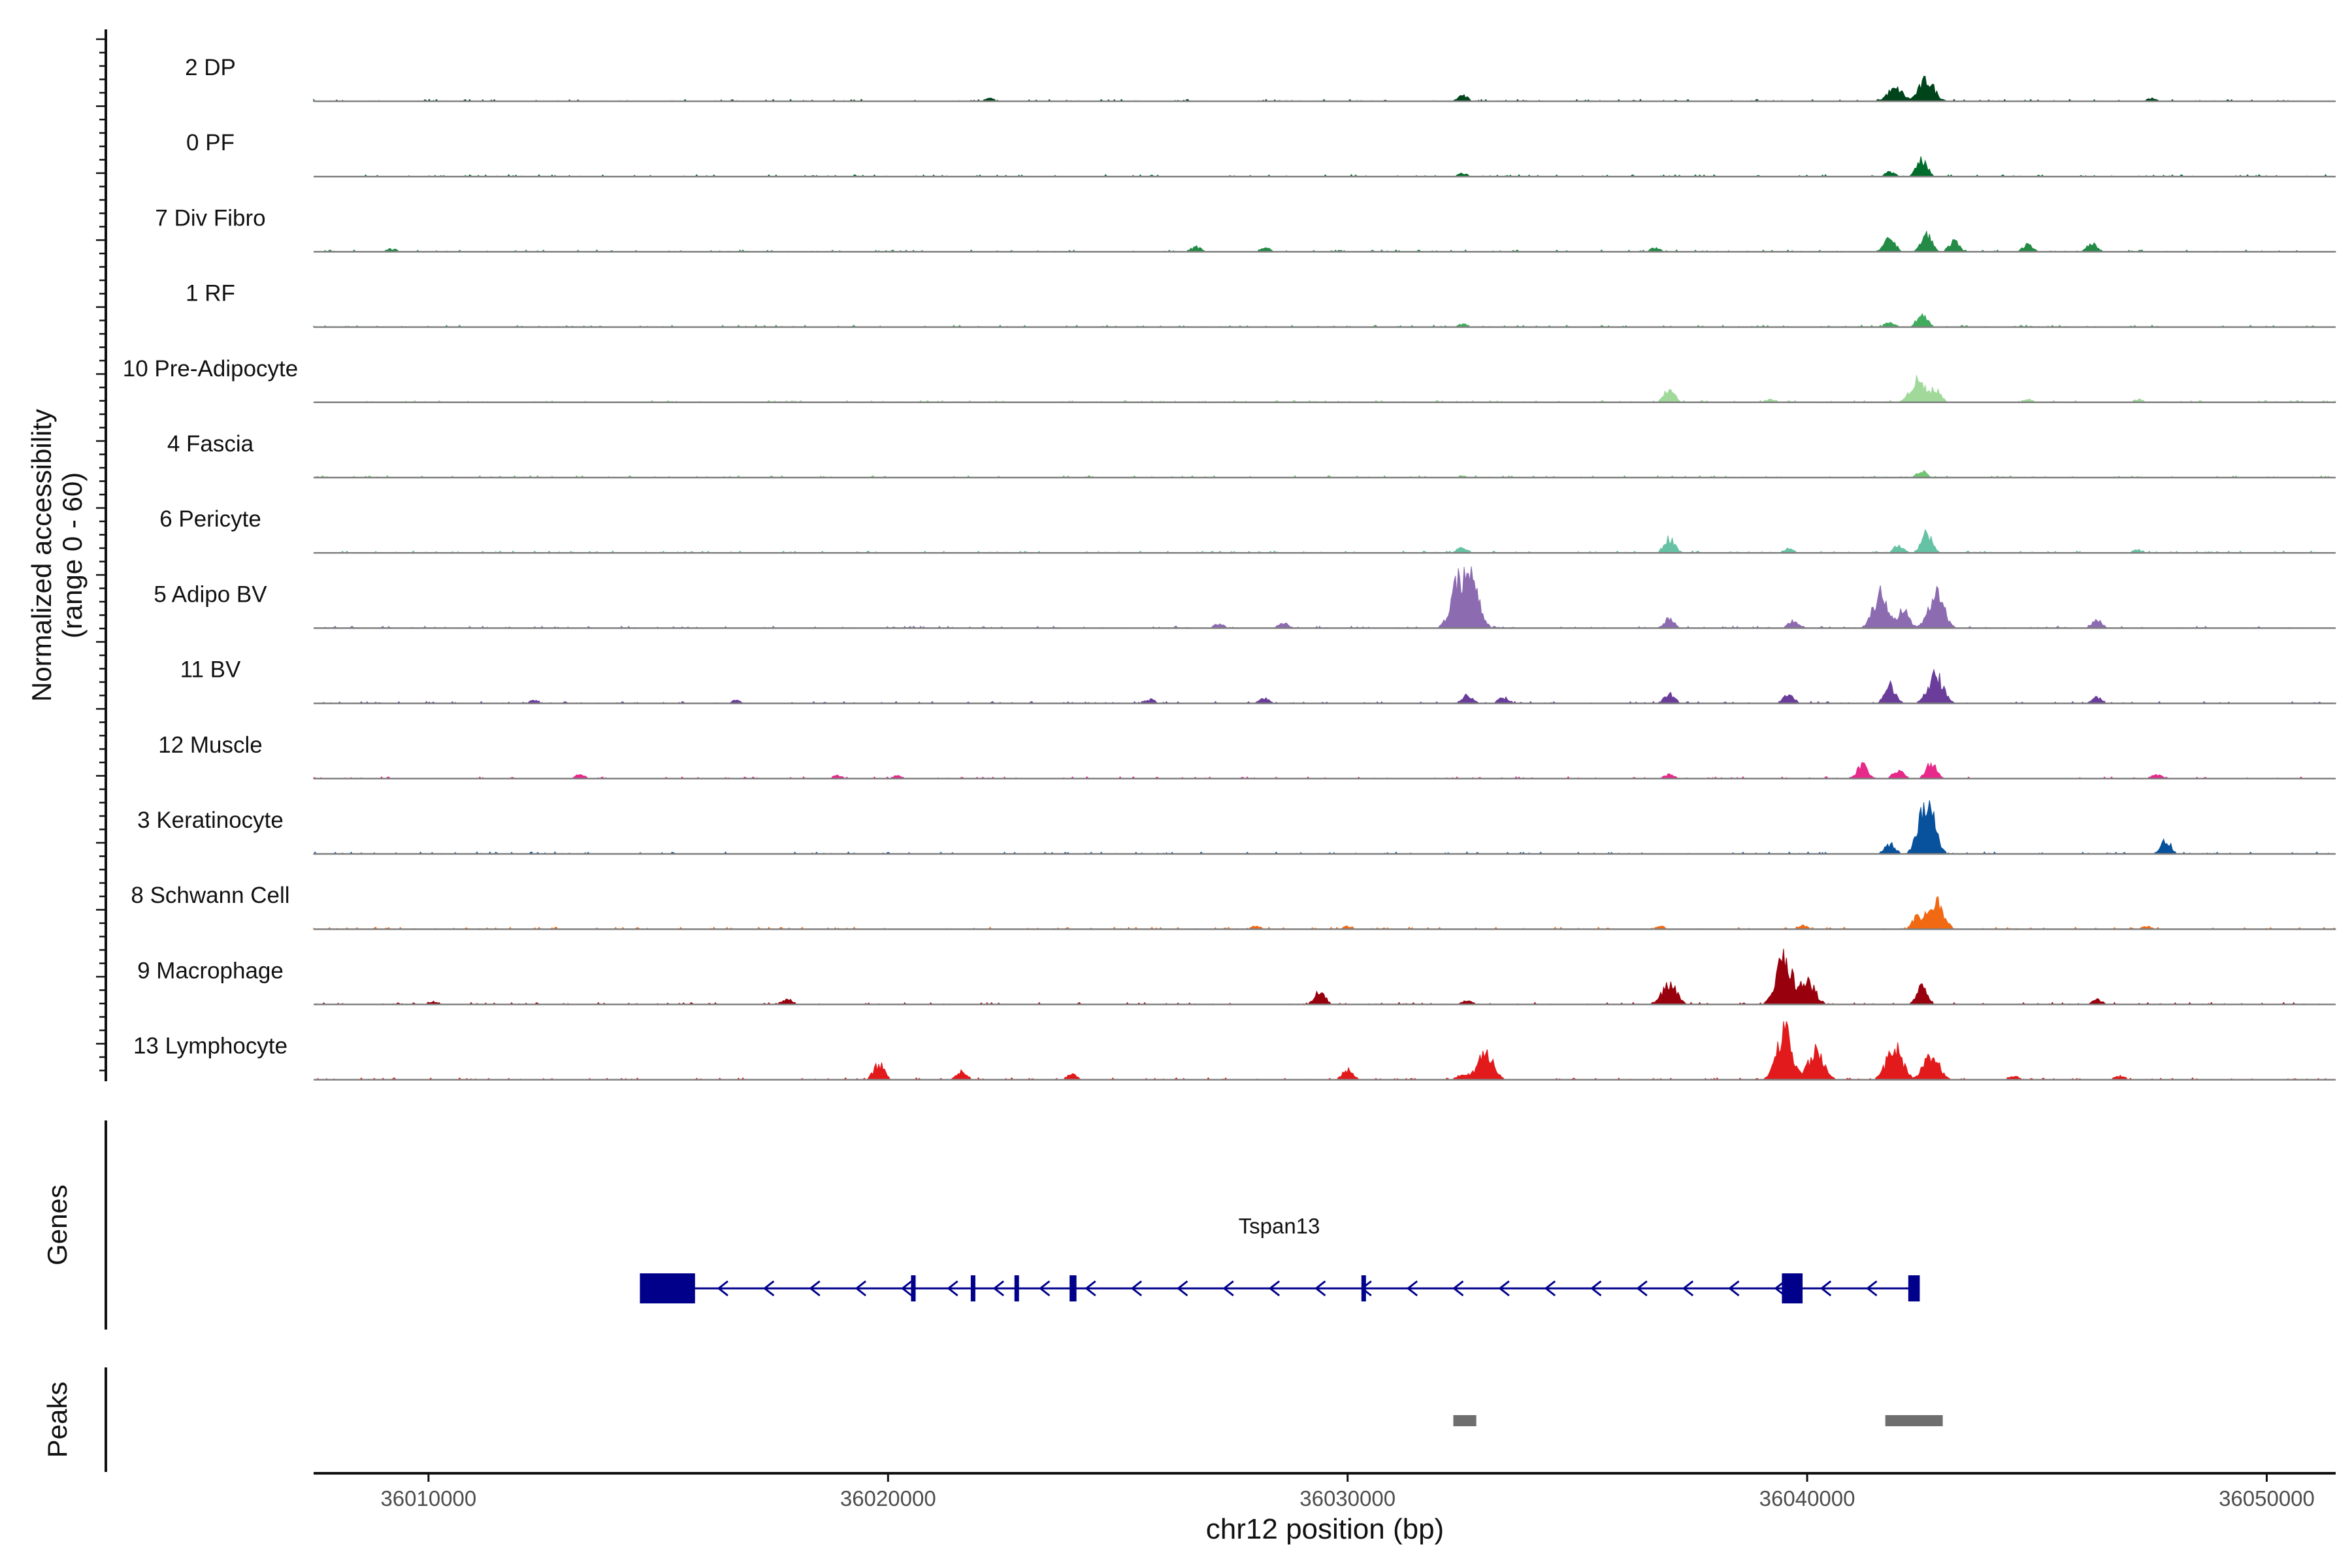 The height and width of the screenshot is (1568, 2352). I want to click on track-3-keratinocyte: 3 Keratinocyte, so click(1236, 827).